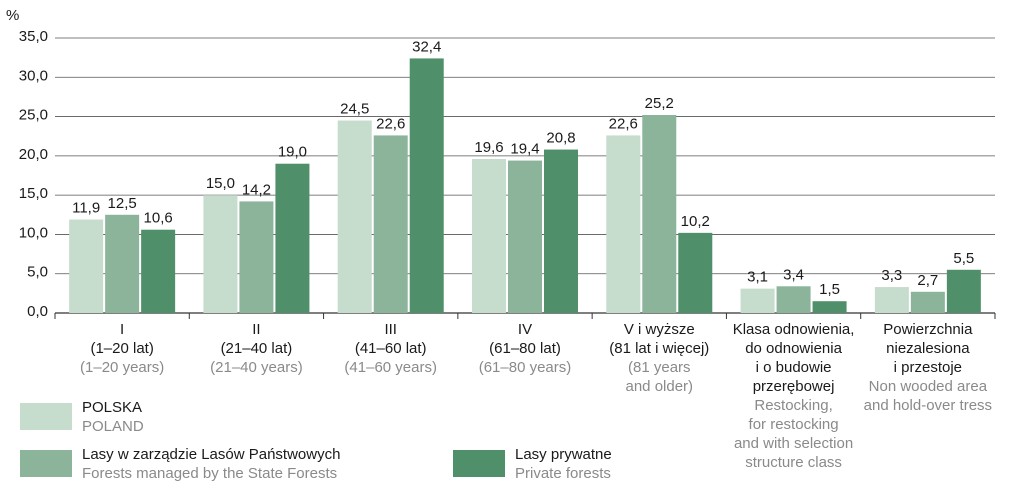 This screenshot has height=485, width=1015. Describe the element at coordinates (33, 115) in the screenshot. I see `y-tick-label: 25,0` at that location.